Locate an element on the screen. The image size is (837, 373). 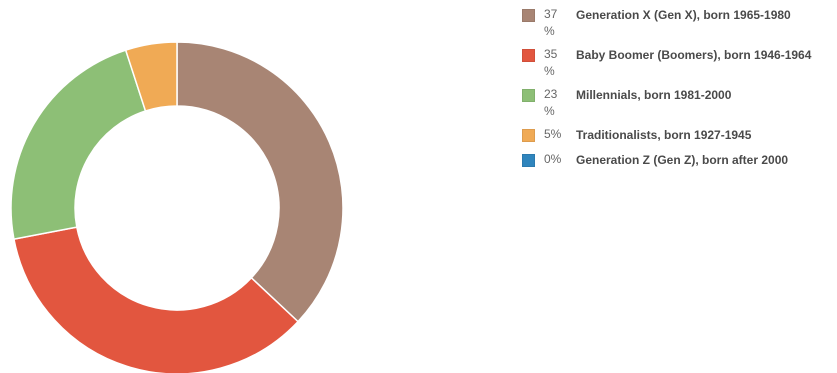
legend-item-4: 0% Generation Z (Gen Z), born after 2000 is located at coordinates (677, 160).